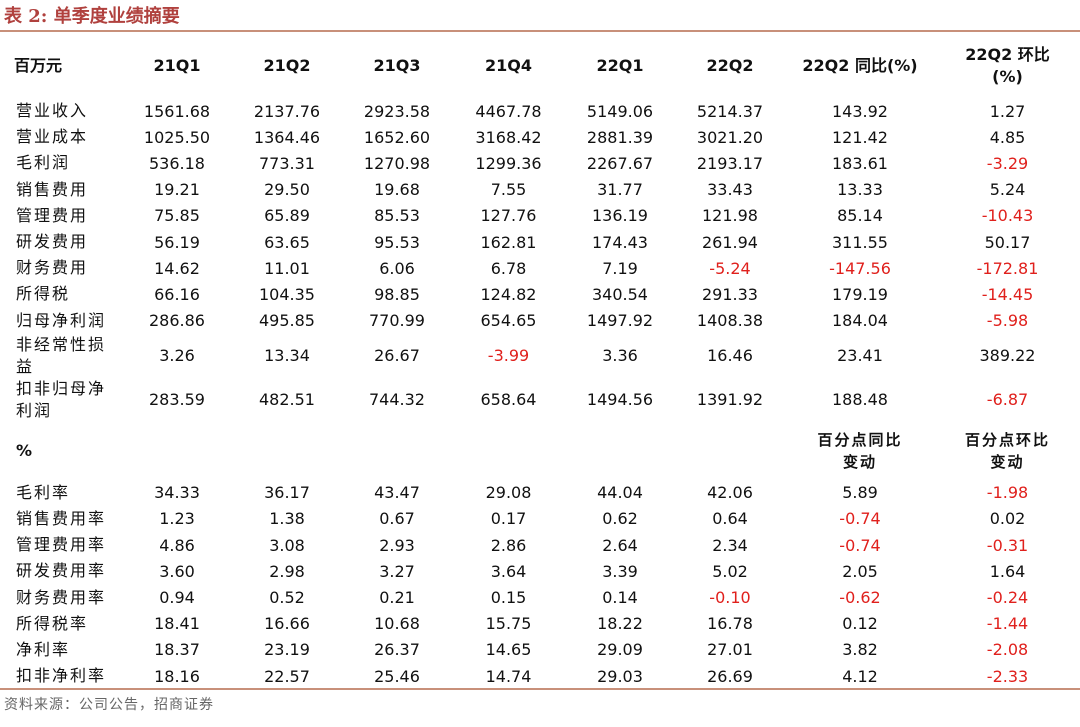 The height and width of the screenshot is (727, 1080). Describe the element at coordinates (620, 190) in the screenshot. I see `table-cell: 31.77` at that location.